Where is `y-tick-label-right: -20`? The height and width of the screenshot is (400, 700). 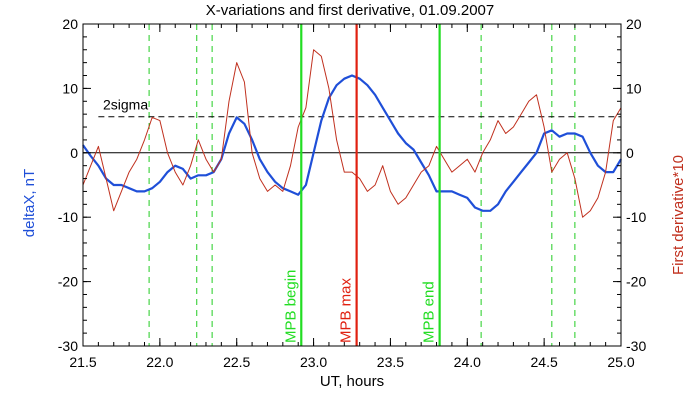 y-tick-label-right: -20 is located at coordinates (636, 282).